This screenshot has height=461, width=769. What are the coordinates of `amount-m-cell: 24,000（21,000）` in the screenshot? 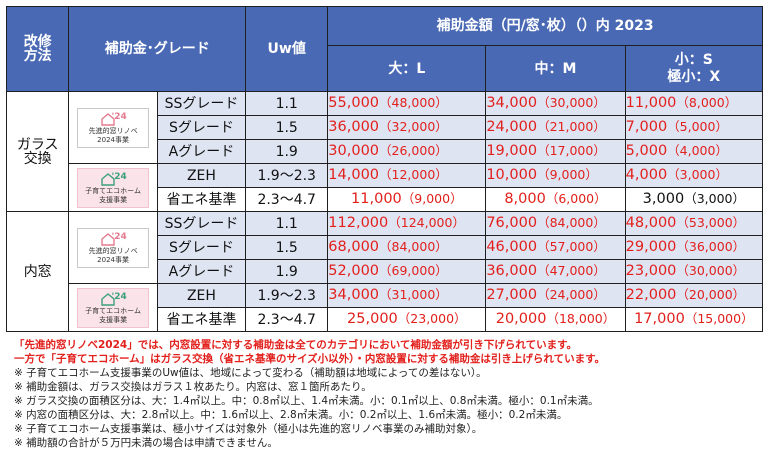 It's located at (555, 127).